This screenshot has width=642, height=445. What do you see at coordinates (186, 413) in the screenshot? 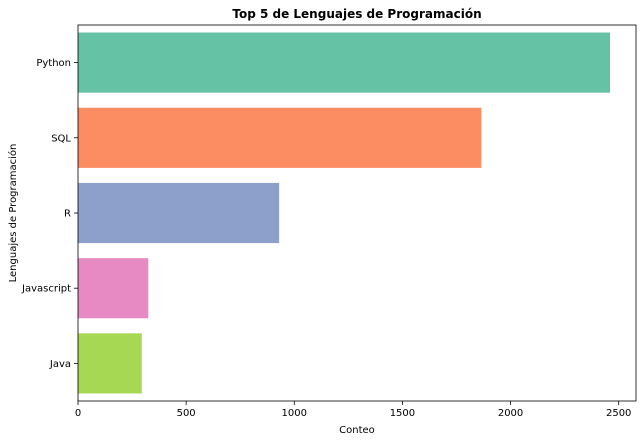
I see `x-tick-label-500: 500` at bounding box center [186, 413].